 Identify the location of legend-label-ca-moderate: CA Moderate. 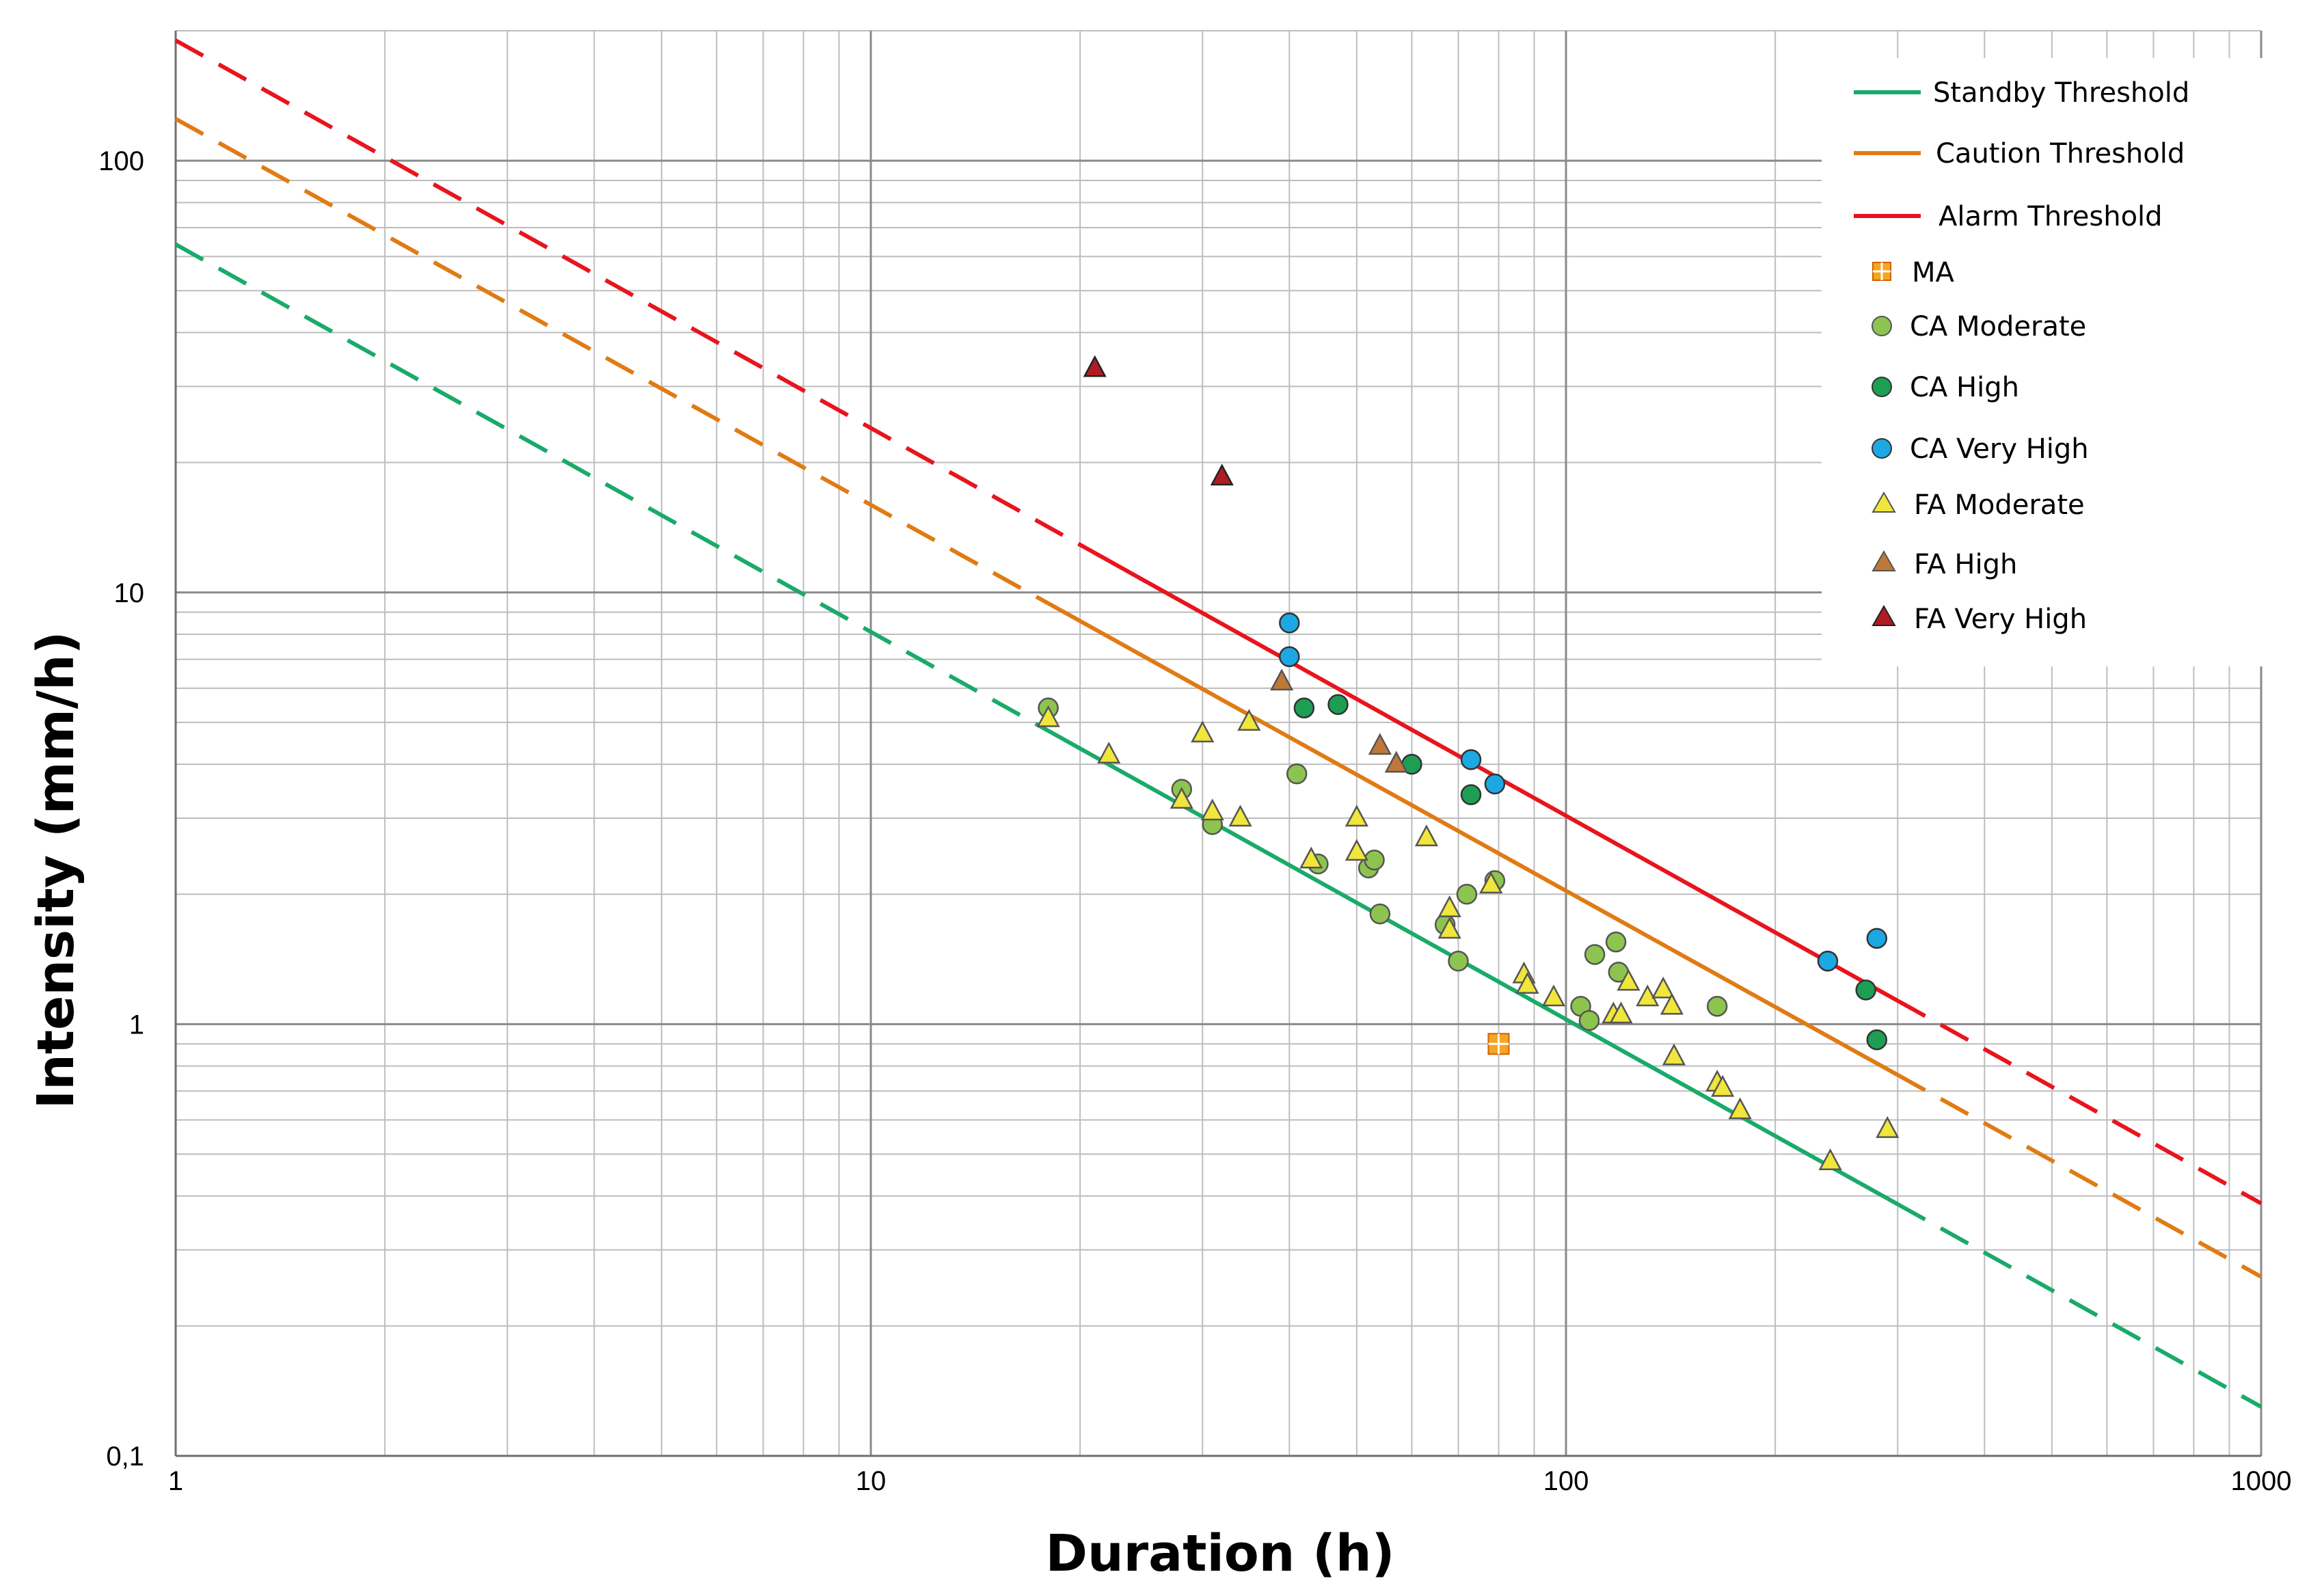
(1998, 326).